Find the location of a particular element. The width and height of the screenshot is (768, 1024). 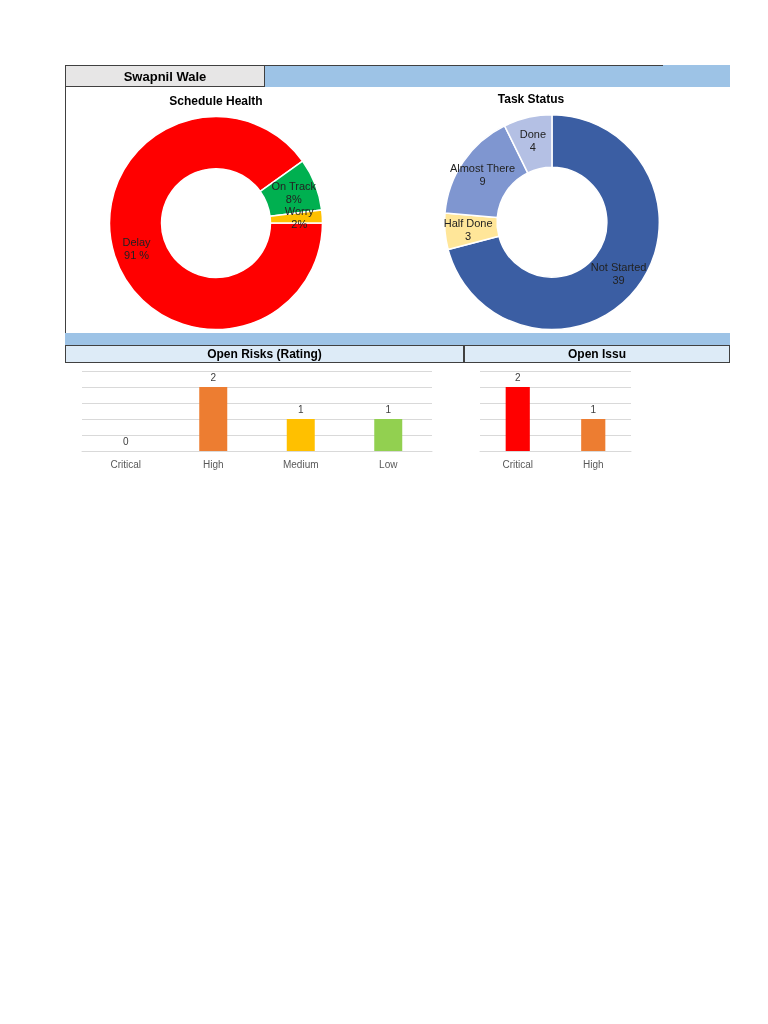

slice-label: On Track is located at coordinates (294, 186).